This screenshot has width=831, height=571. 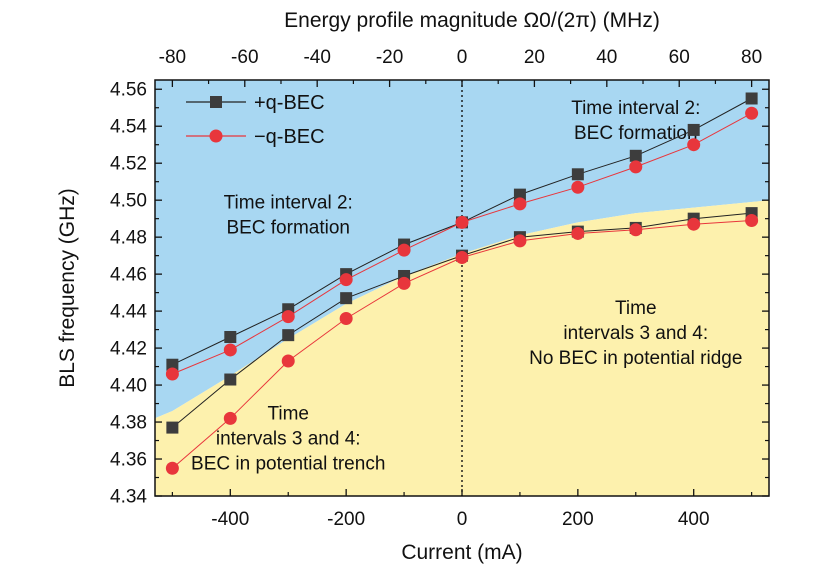 What do you see at coordinates (230, 519) in the screenshot?
I see `x-tick-label: -400` at bounding box center [230, 519].